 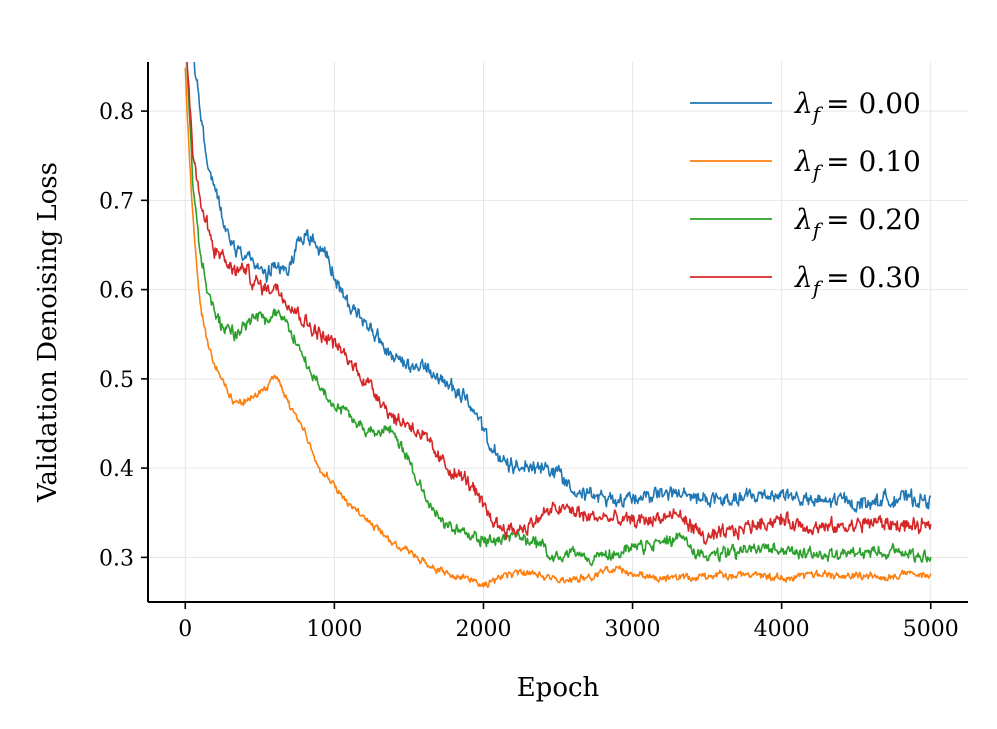 I want to click on legend-label-2: λf = 0.20, so click(x=857, y=222).